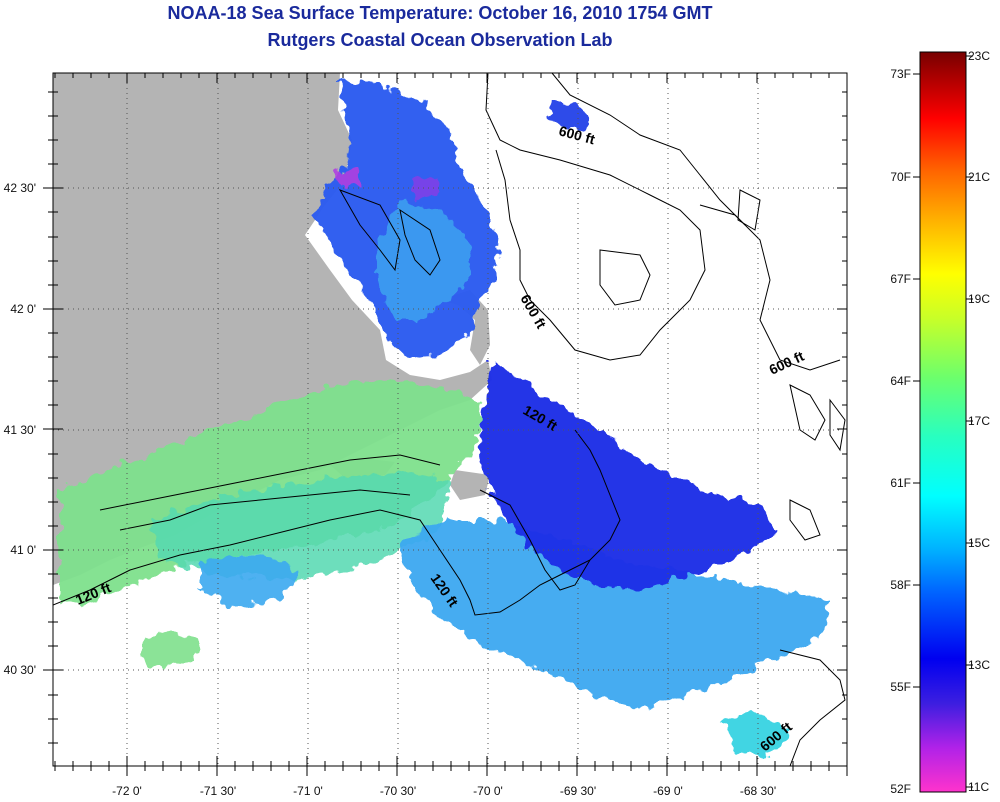 This screenshot has height=802, width=1000. I want to click on colorbar-f-label: 67F, so click(900, 279).